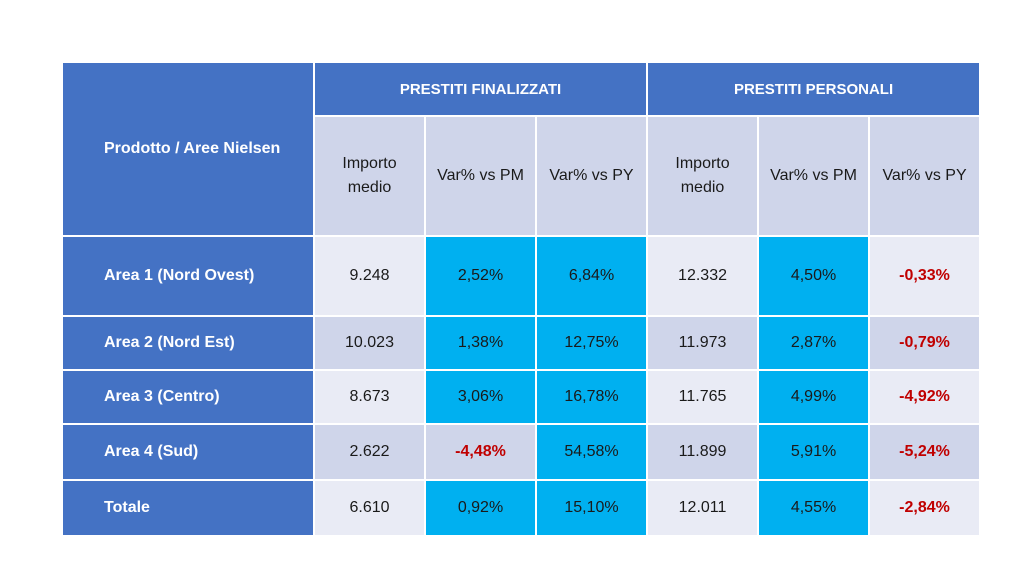 The height and width of the screenshot is (576, 1024). I want to click on table-cell: 12.332, so click(703, 276).